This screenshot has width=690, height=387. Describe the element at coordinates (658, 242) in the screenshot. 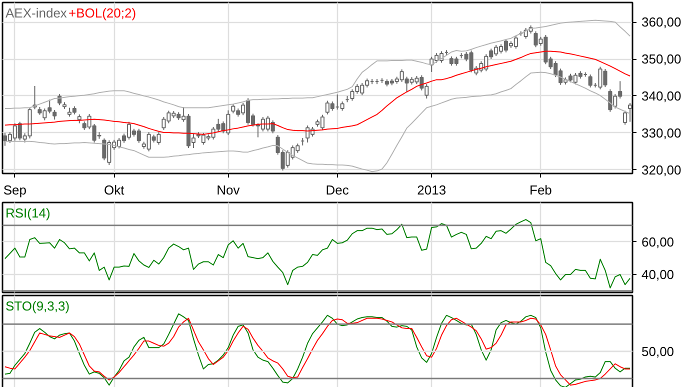

I see `y-tick-label: 60,00` at that location.